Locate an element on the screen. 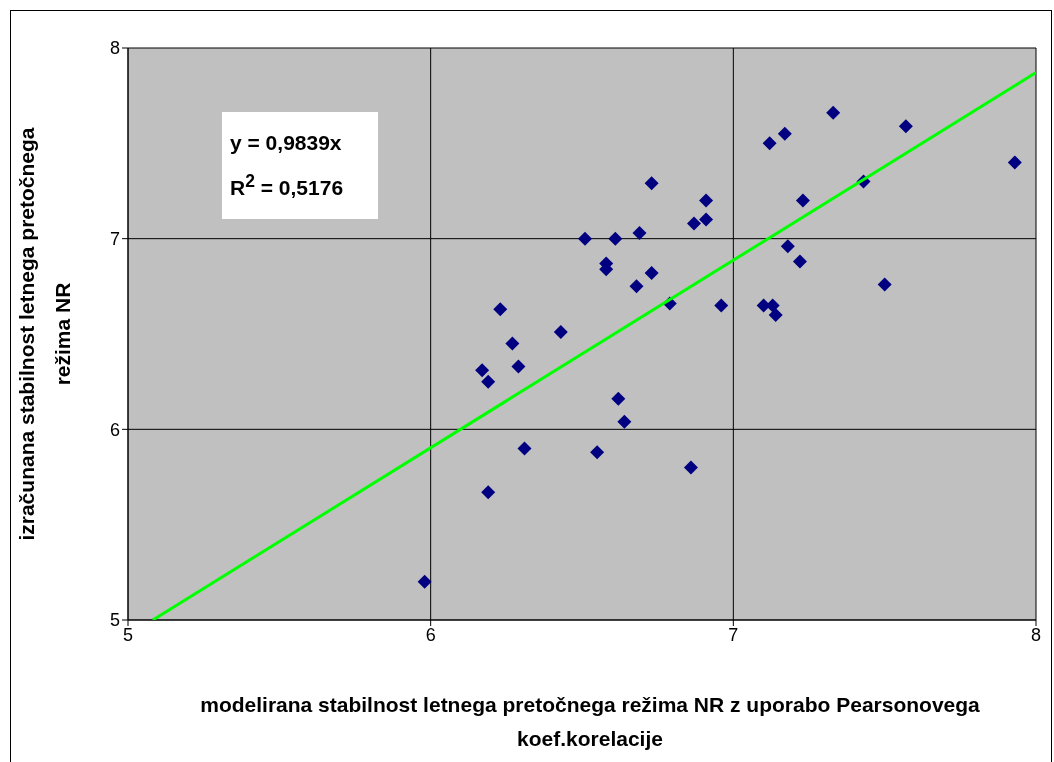  y-tick-label: 6 is located at coordinates (114, 429).